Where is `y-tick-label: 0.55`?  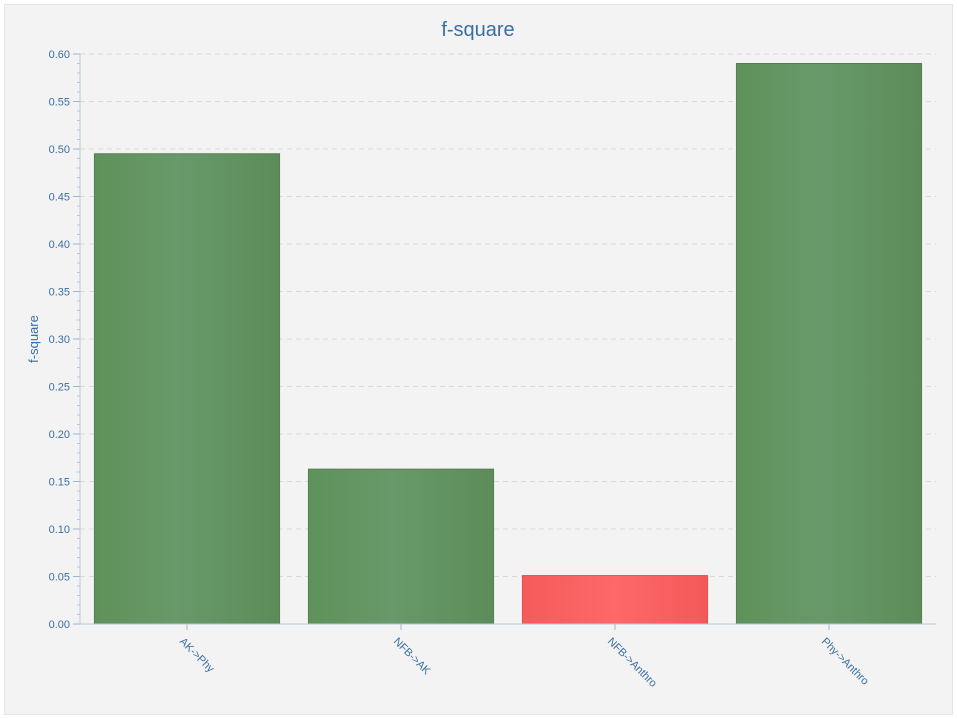
y-tick-label: 0.55 is located at coordinates (59, 103).